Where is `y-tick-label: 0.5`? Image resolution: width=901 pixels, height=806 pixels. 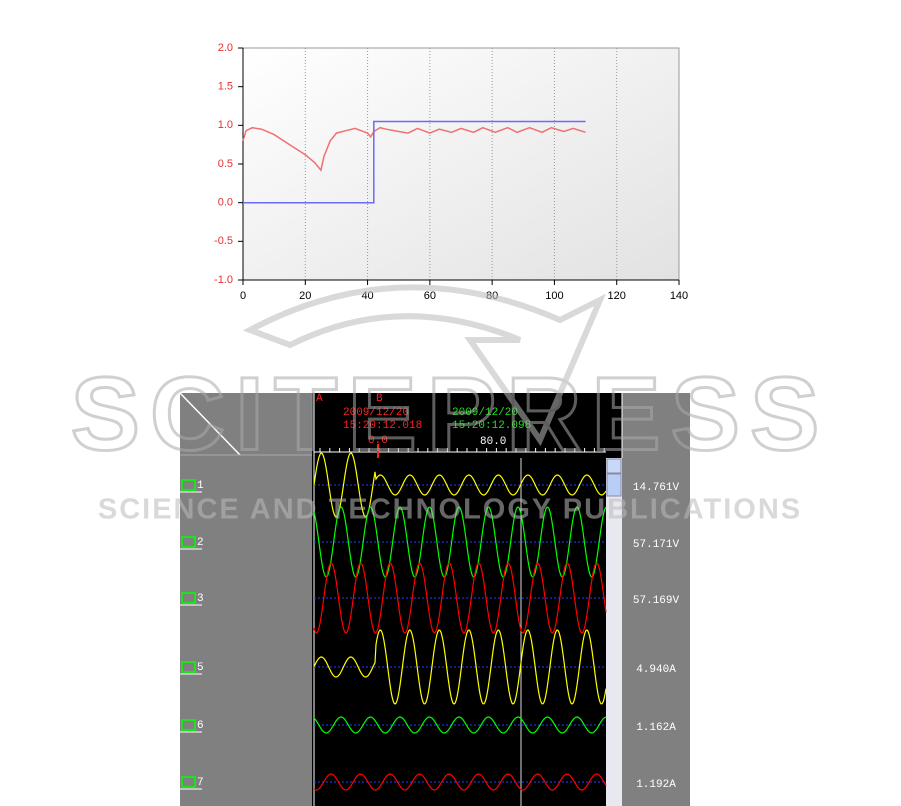 y-tick-label: 0.5 is located at coordinates (225, 164).